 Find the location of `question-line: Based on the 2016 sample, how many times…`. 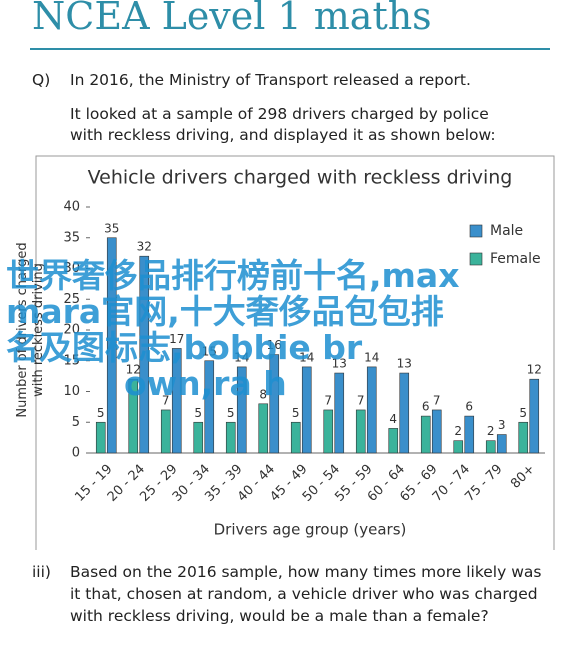

question-line: Based on the 2016 sample, how many times… is located at coordinates (306, 572).